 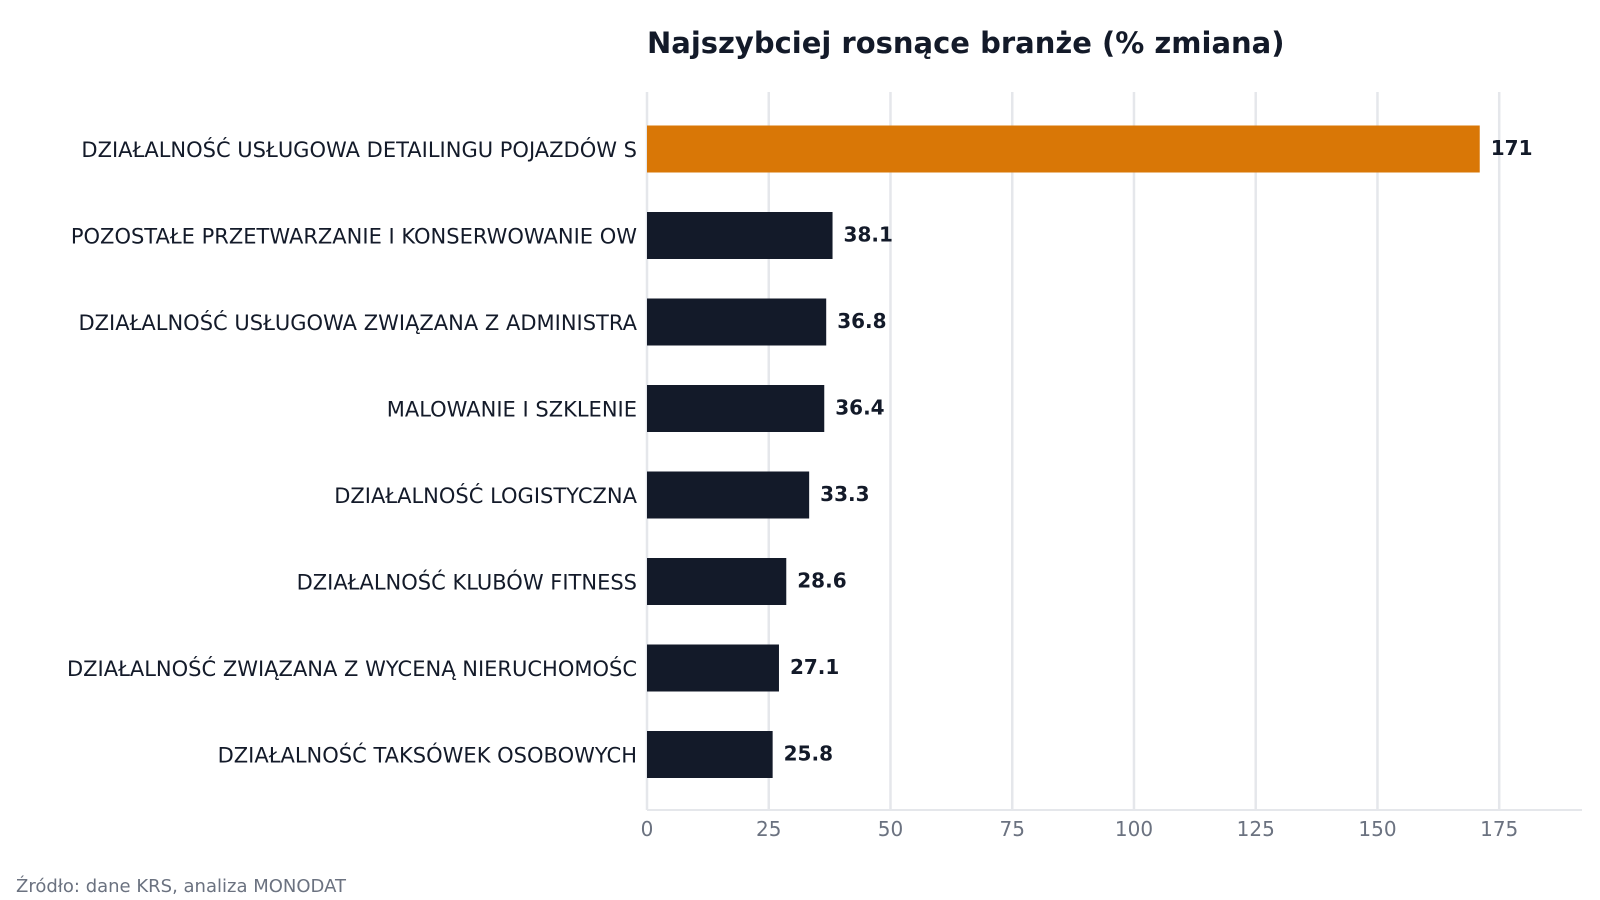 What do you see at coordinates (1377, 829) in the screenshot?
I see `x-tick-label: 150` at bounding box center [1377, 829].